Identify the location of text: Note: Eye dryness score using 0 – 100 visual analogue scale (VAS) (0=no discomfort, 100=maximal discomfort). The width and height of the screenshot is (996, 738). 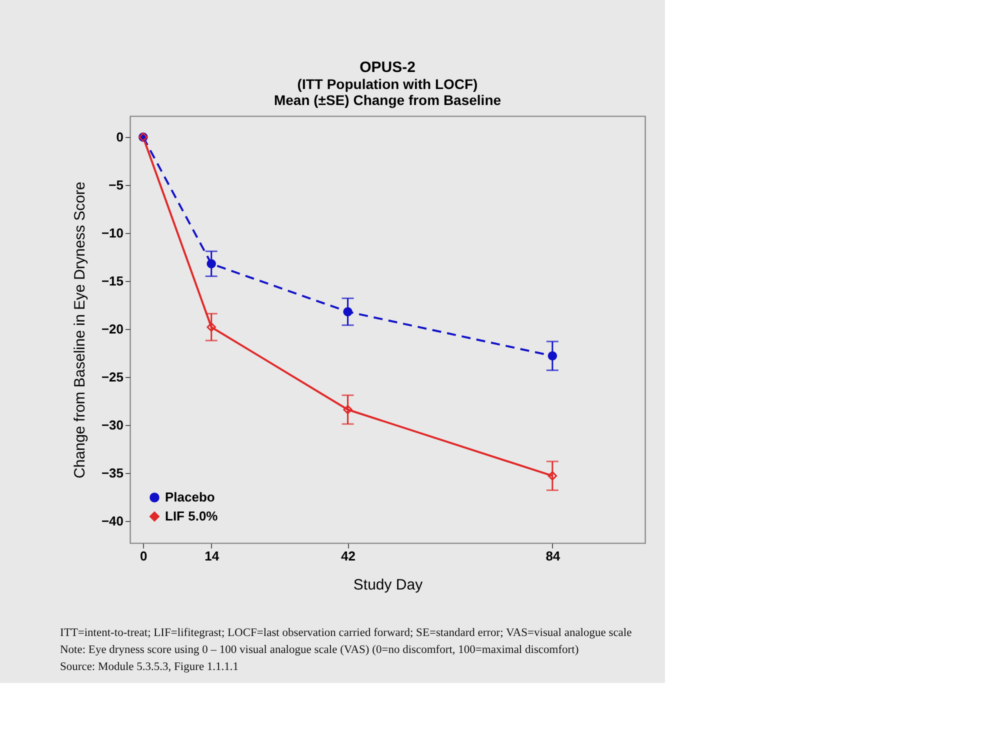
(319, 650).